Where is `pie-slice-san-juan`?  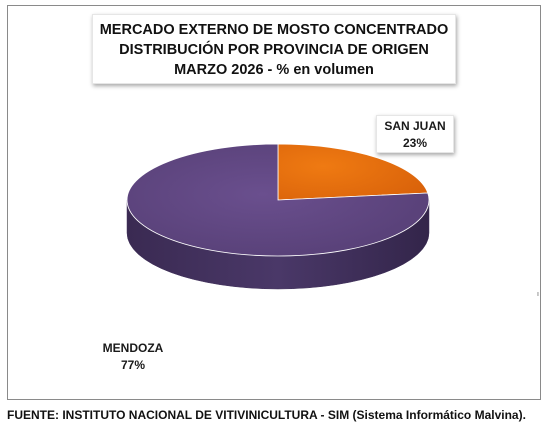
pie-slice-san-juan is located at coordinates (353, 172).